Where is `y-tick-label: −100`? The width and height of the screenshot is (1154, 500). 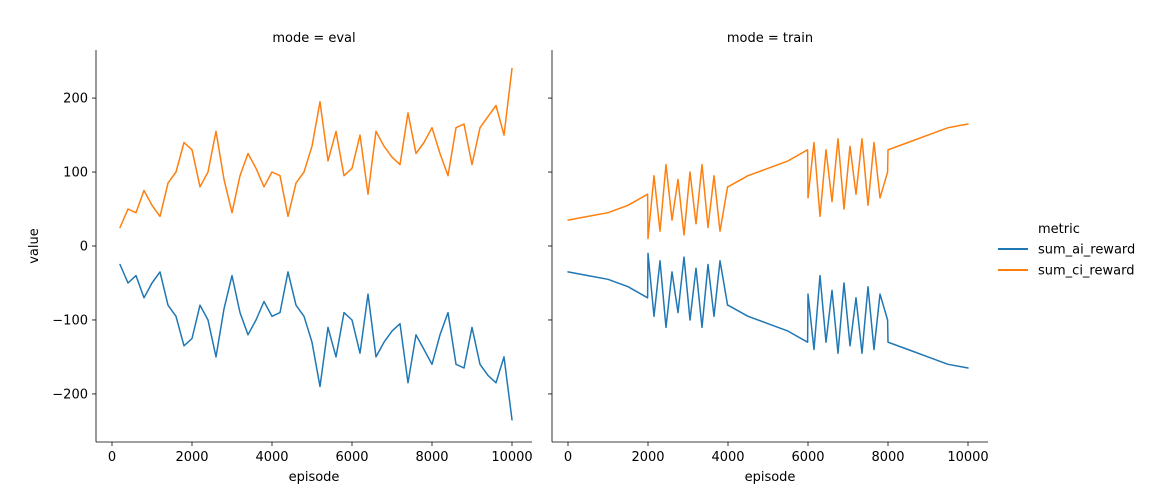
y-tick-label: −100 is located at coordinates (70, 320).